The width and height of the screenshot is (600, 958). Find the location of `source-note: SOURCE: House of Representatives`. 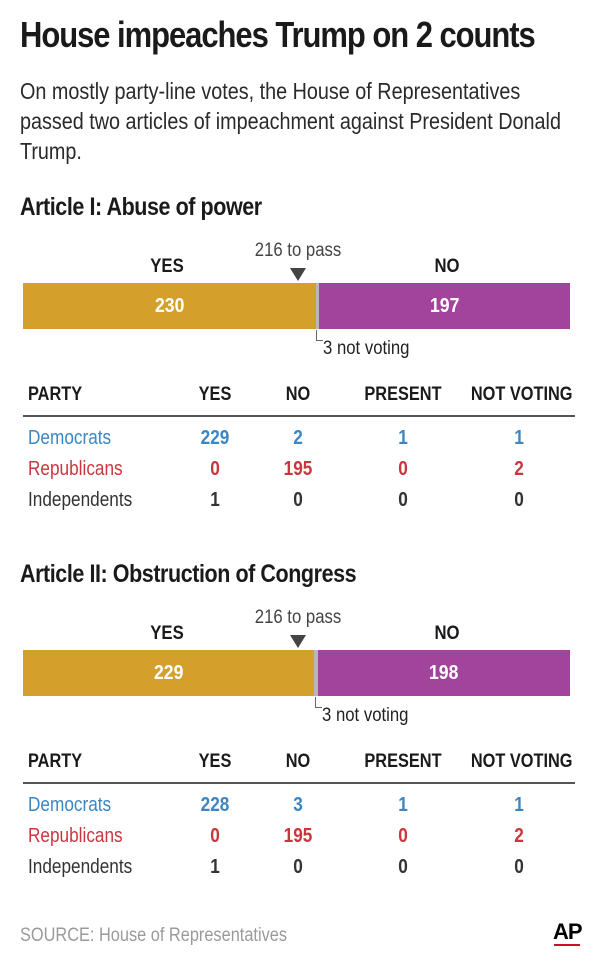

source-note: SOURCE: House of Representatives is located at coordinates (154, 935).